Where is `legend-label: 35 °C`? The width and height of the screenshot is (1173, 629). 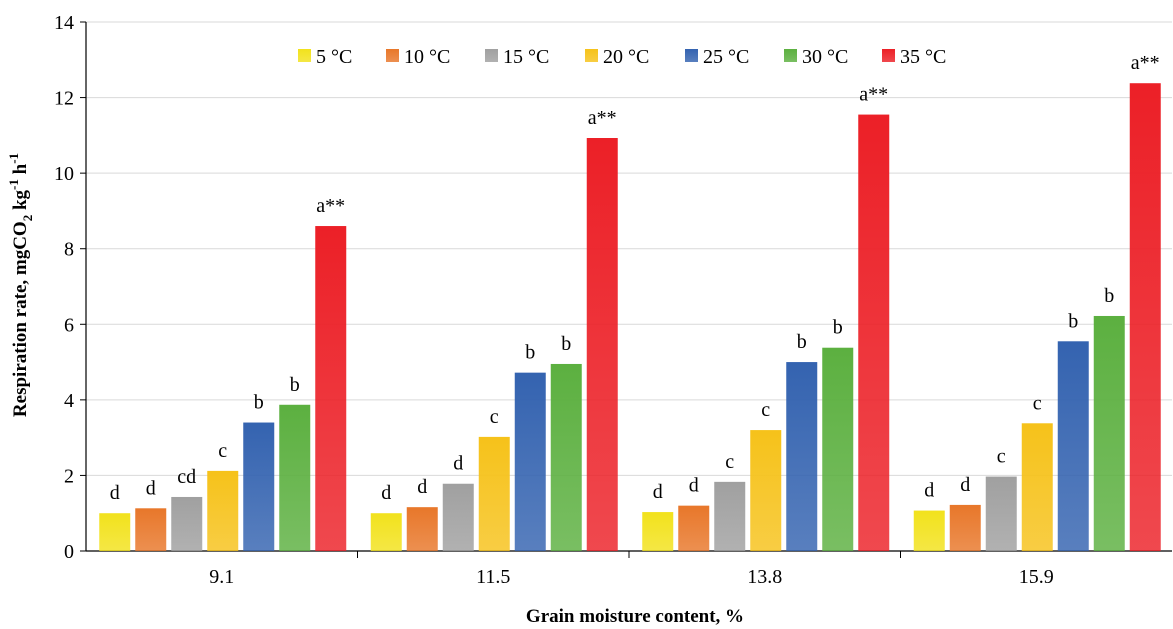
legend-label: 35 °C is located at coordinates (923, 57).